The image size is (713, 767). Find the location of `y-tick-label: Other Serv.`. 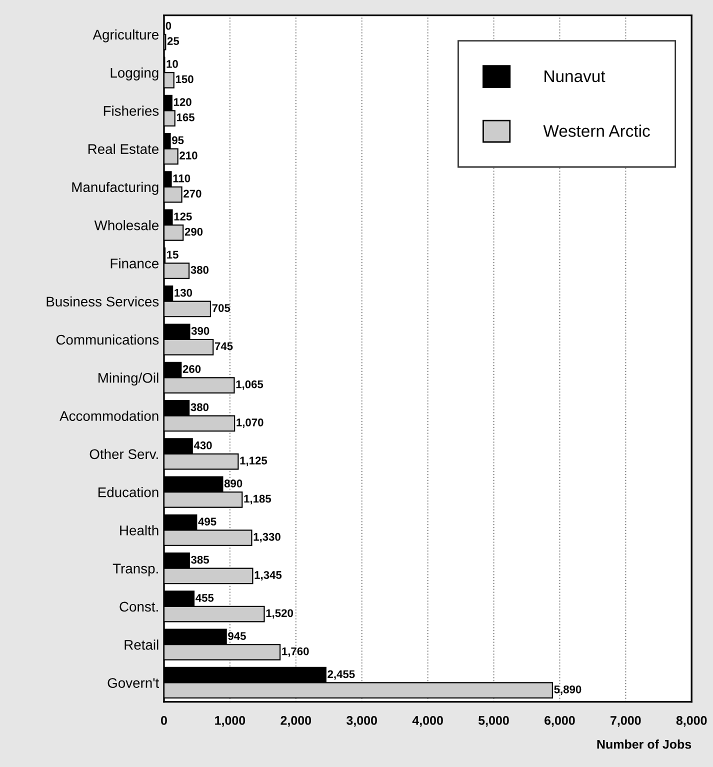

y-tick-label: Other Serv. is located at coordinates (124, 454).